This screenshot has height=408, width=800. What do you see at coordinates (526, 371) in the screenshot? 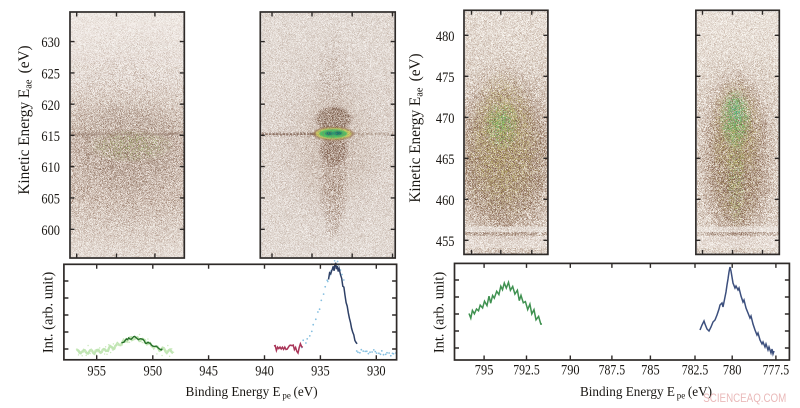
I see `svg-text: 792.5` at bounding box center [526, 371].